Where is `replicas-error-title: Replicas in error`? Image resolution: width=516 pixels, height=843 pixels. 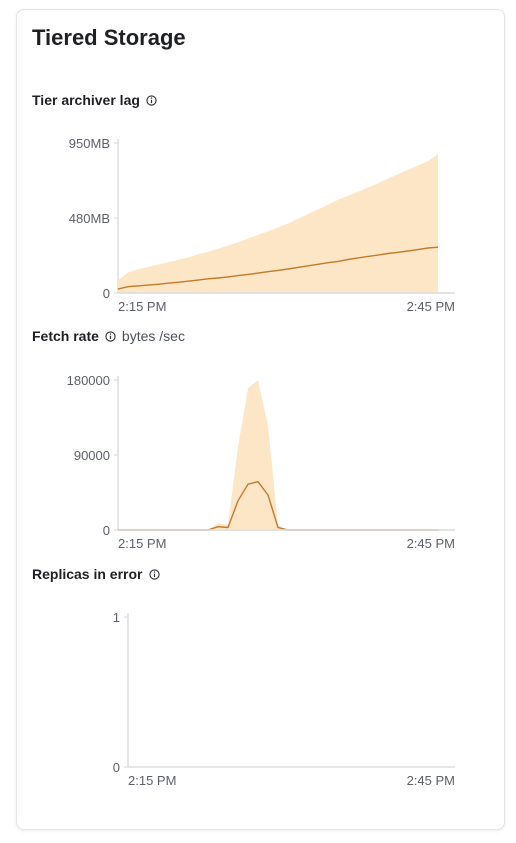 replicas-error-title: Replicas in error is located at coordinates (87, 574).